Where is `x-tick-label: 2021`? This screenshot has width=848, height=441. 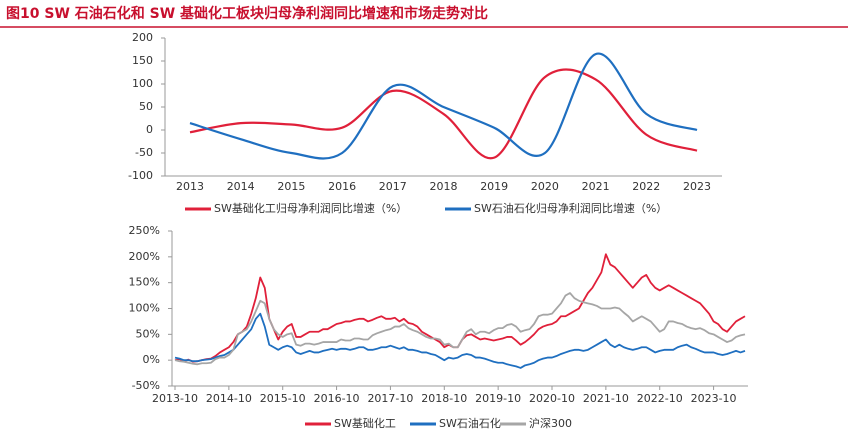
x-tick-label: 2021 is located at coordinates (596, 186).